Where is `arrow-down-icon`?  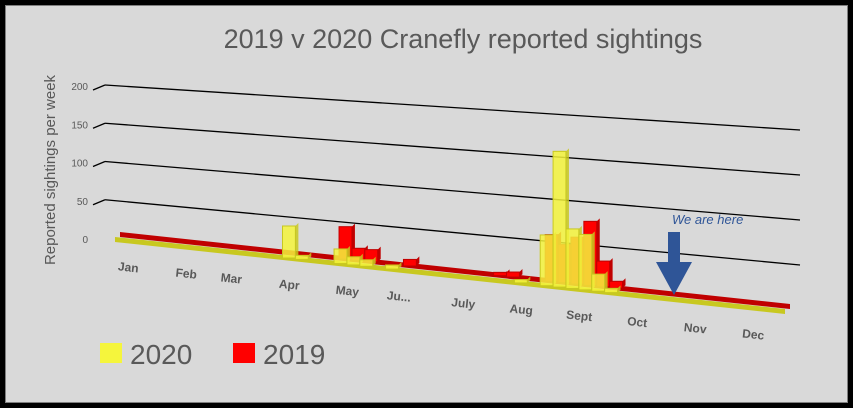
arrow-down-icon is located at coordinates (674, 263).